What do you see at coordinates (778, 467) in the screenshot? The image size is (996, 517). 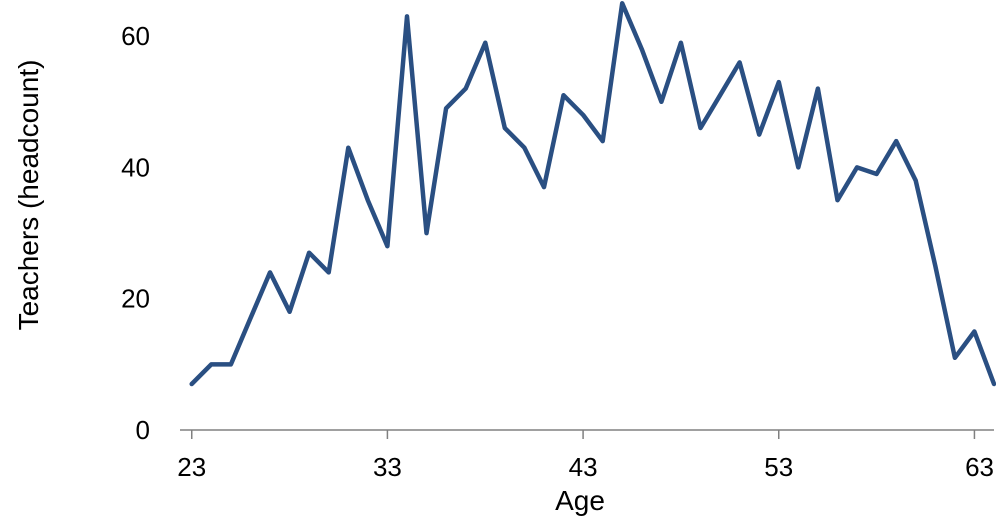 I see `x-tick-label: 53` at bounding box center [778, 467].